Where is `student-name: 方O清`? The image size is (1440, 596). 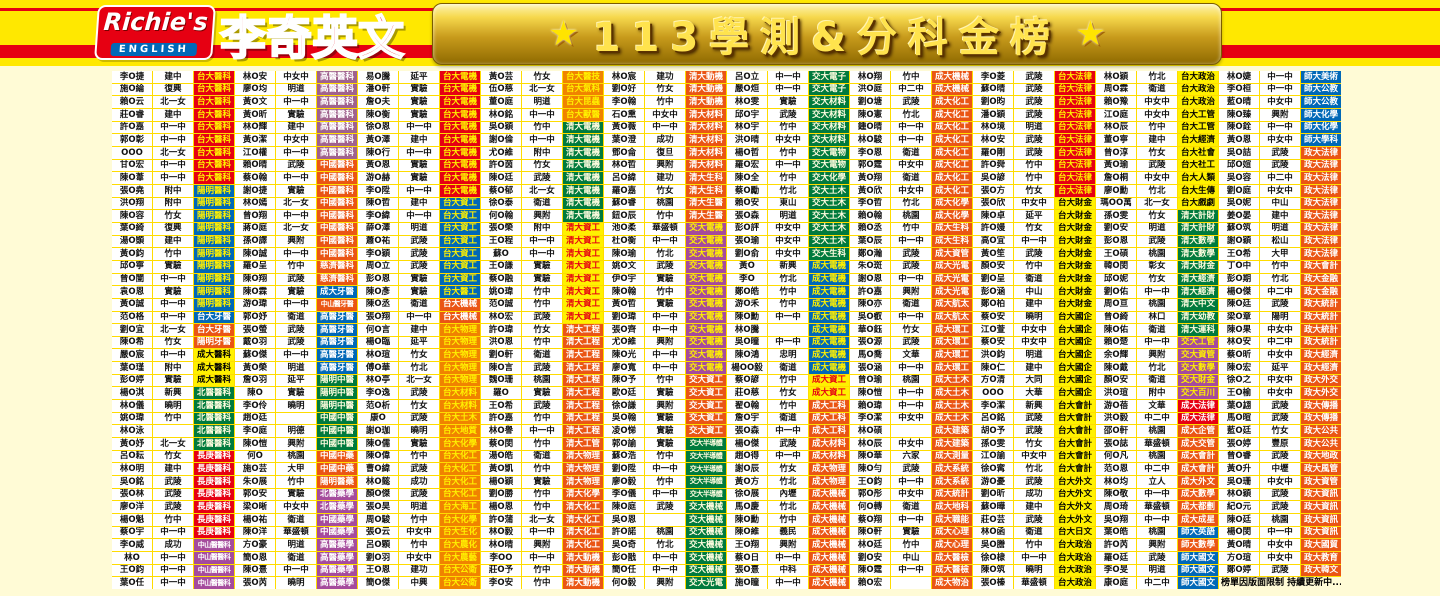 student-name: 方O清 is located at coordinates (993, 380).